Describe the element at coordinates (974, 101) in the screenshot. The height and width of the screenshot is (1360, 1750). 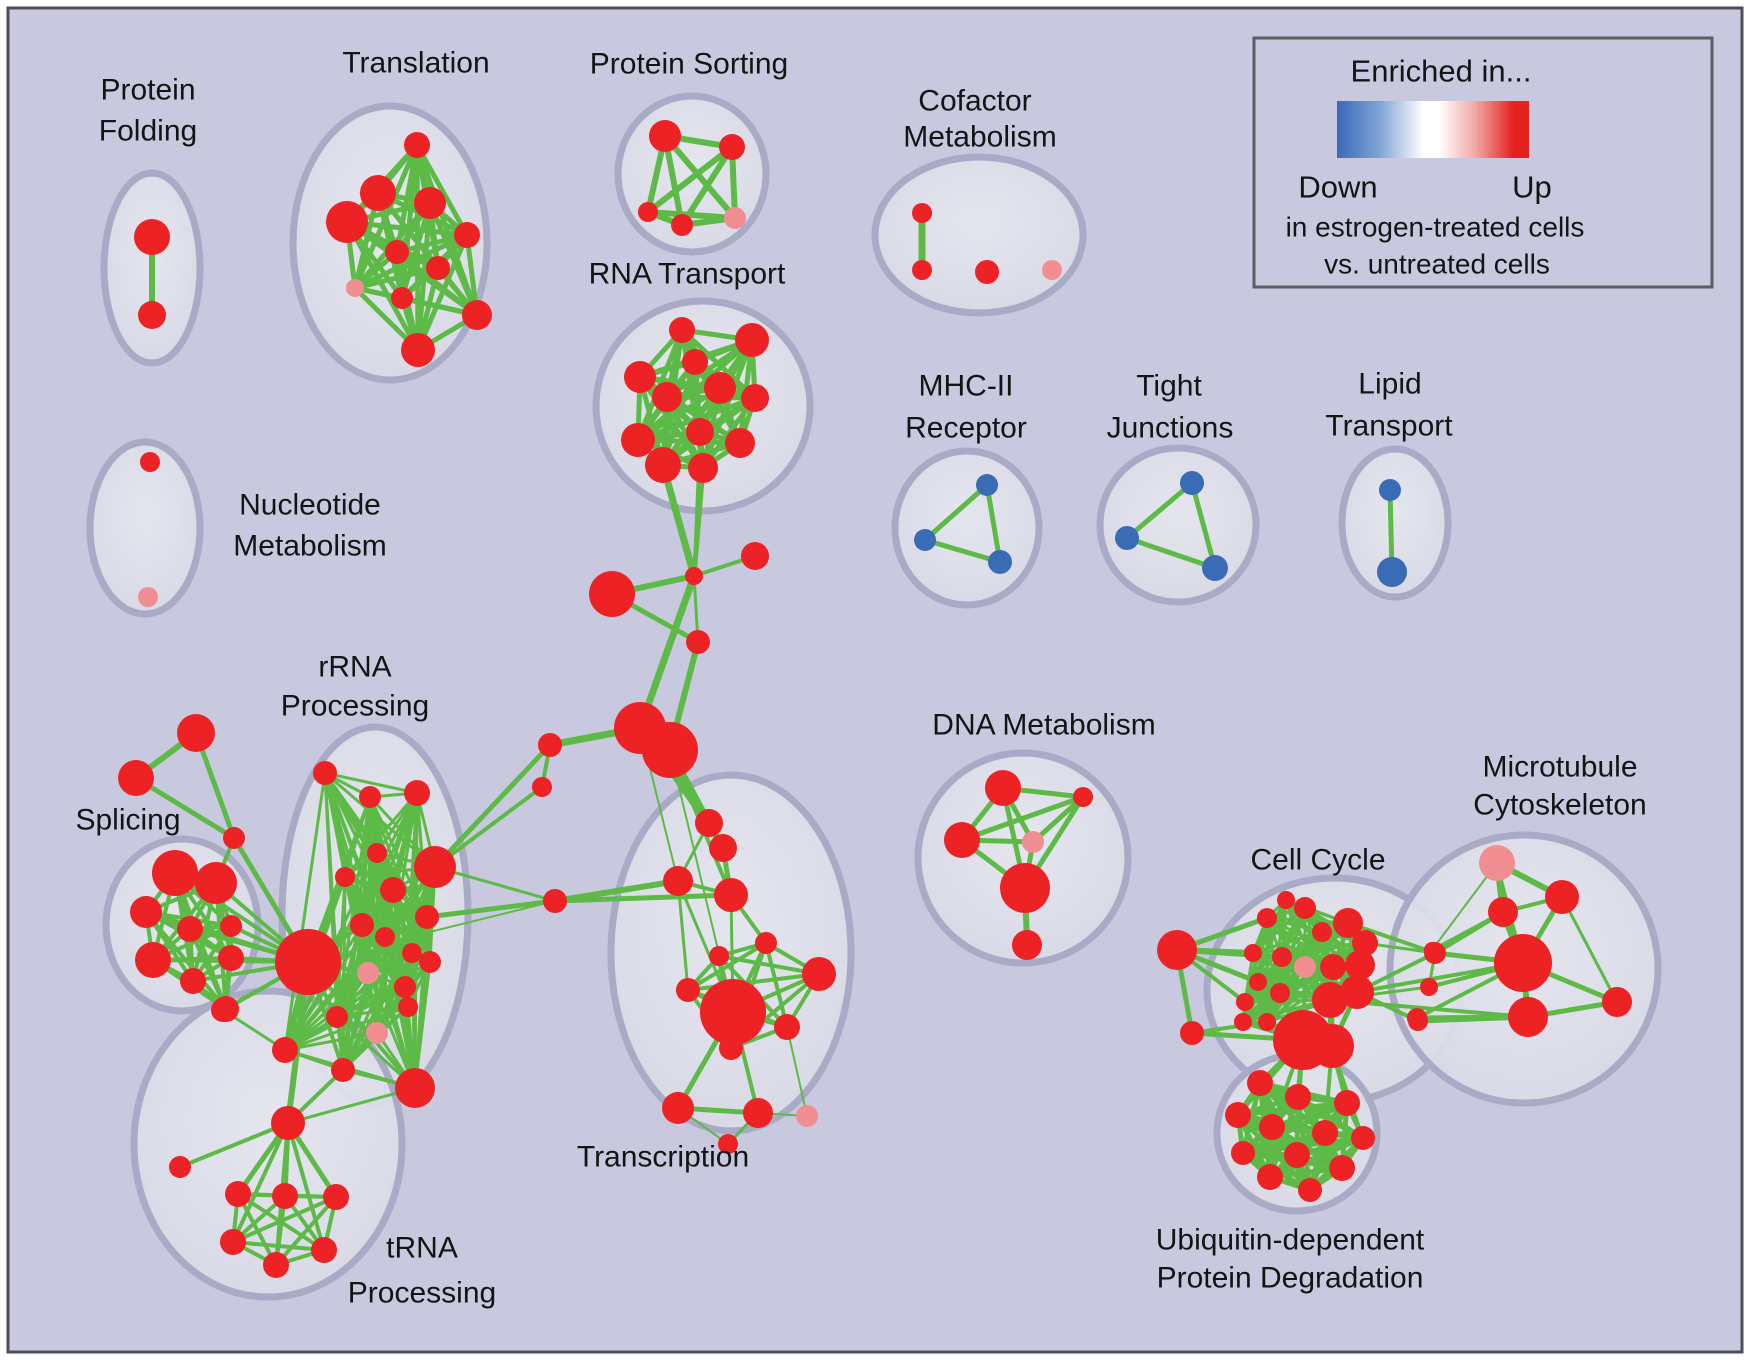
I see `cluster-label: Cofactor` at that location.